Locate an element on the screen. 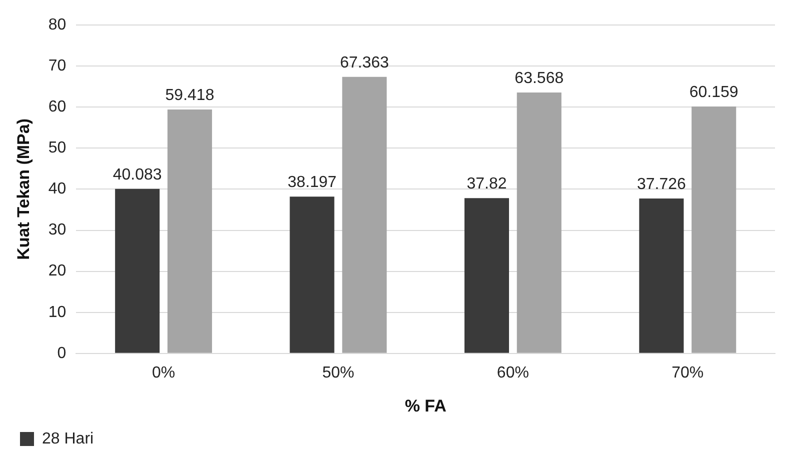 This screenshot has height=457, width=787. y-tick-label: 50 is located at coordinates (57, 148).